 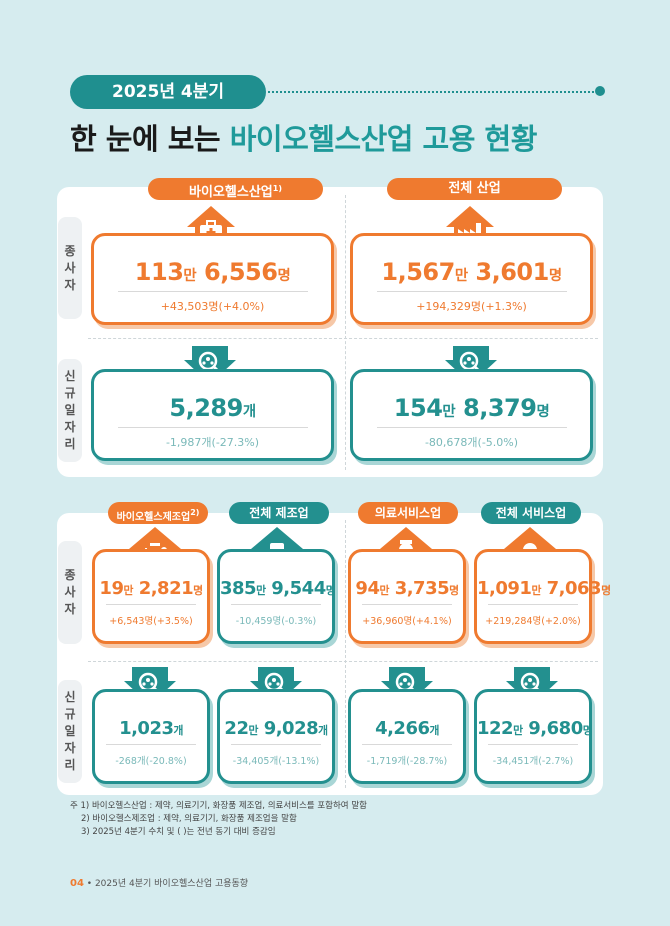 I want to click on bottom-divider-h, so click(x=343, y=661).